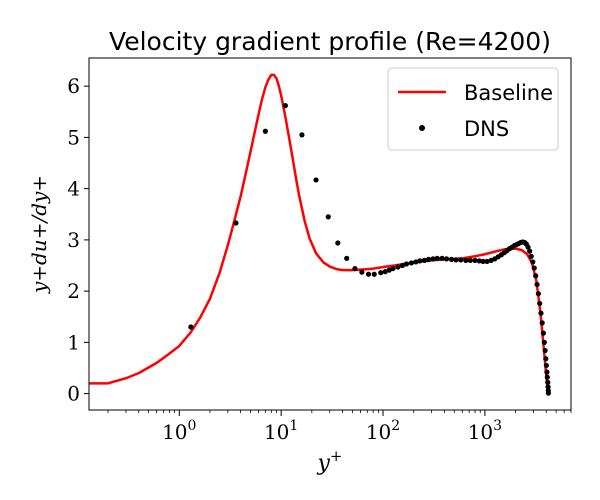 The width and height of the screenshot is (600, 500). Describe the element at coordinates (330, 41) in the screenshot. I see `chart-title: Velocity gradient profile (Re=4200)` at that location.